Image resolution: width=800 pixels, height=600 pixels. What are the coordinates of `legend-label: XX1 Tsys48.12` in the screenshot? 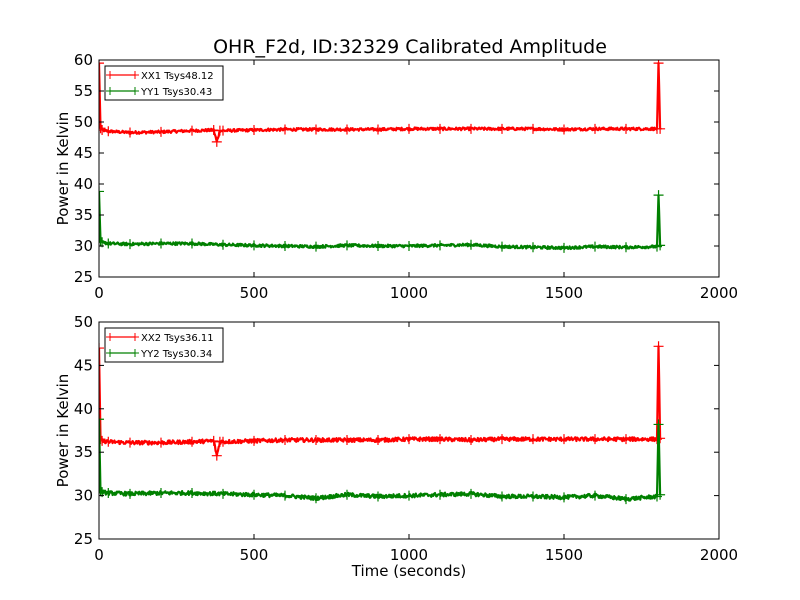 It's located at (177, 76).